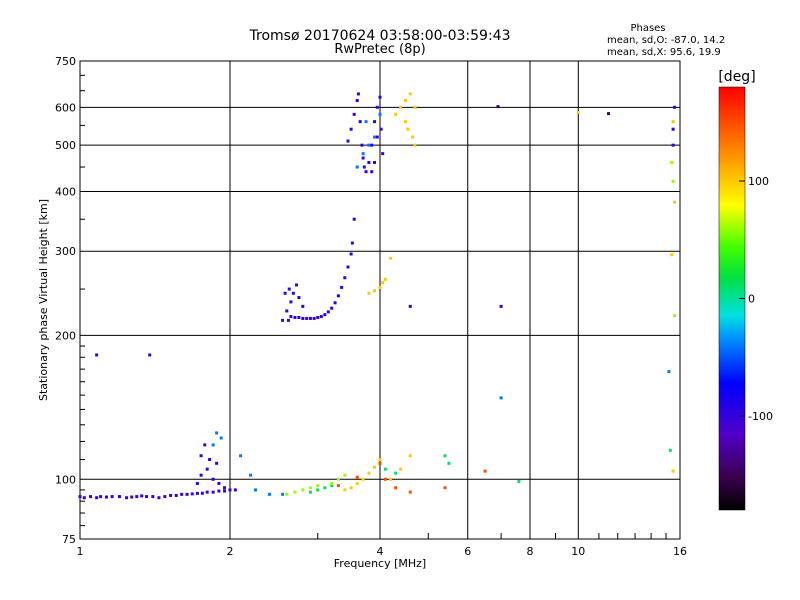 The image size is (800, 600). I want to click on colorbar-tick-label: 0, so click(751, 299).